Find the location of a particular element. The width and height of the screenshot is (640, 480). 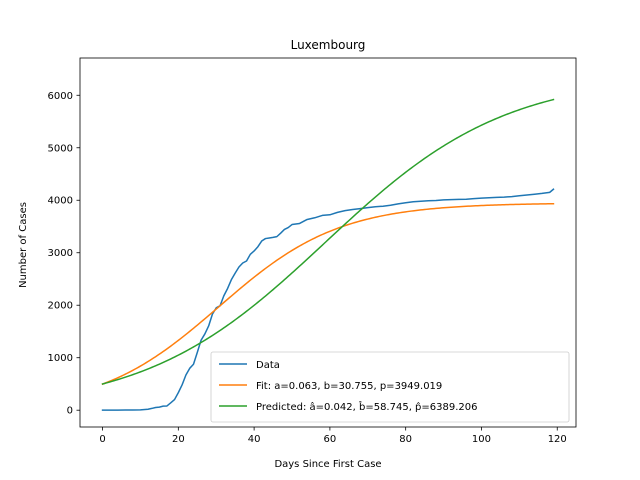

x-tick-label: 120 is located at coordinates (557, 439).